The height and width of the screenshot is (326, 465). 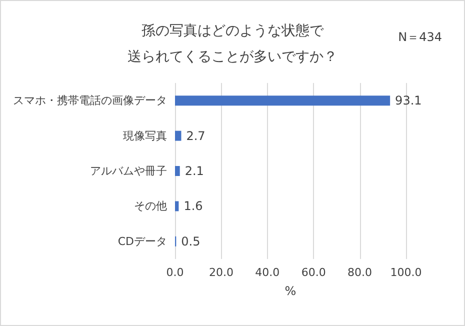 What do you see at coordinates (128, 171) in the screenshot?
I see `y-tick-label: アルバムや冊子` at bounding box center [128, 171].